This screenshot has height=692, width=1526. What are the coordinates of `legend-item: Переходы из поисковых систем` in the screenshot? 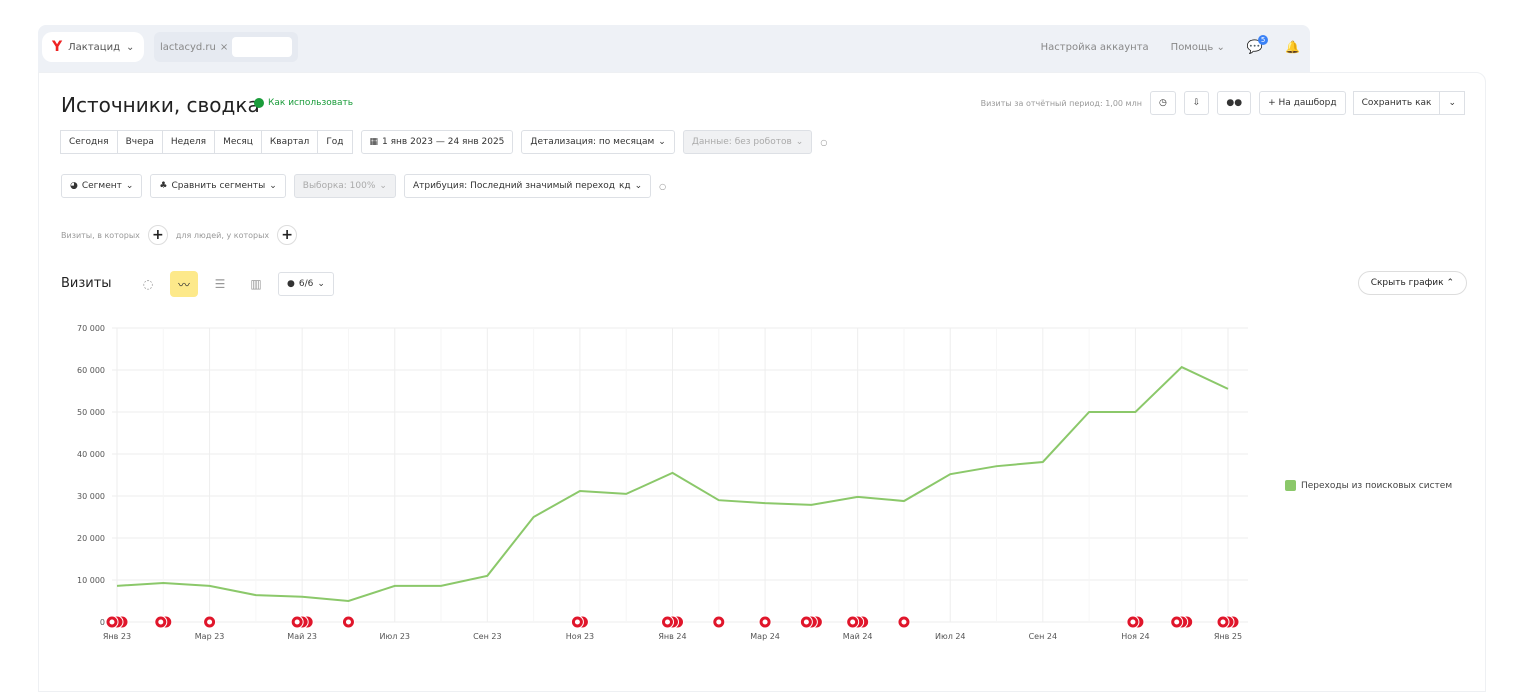 It's located at (1368, 485).